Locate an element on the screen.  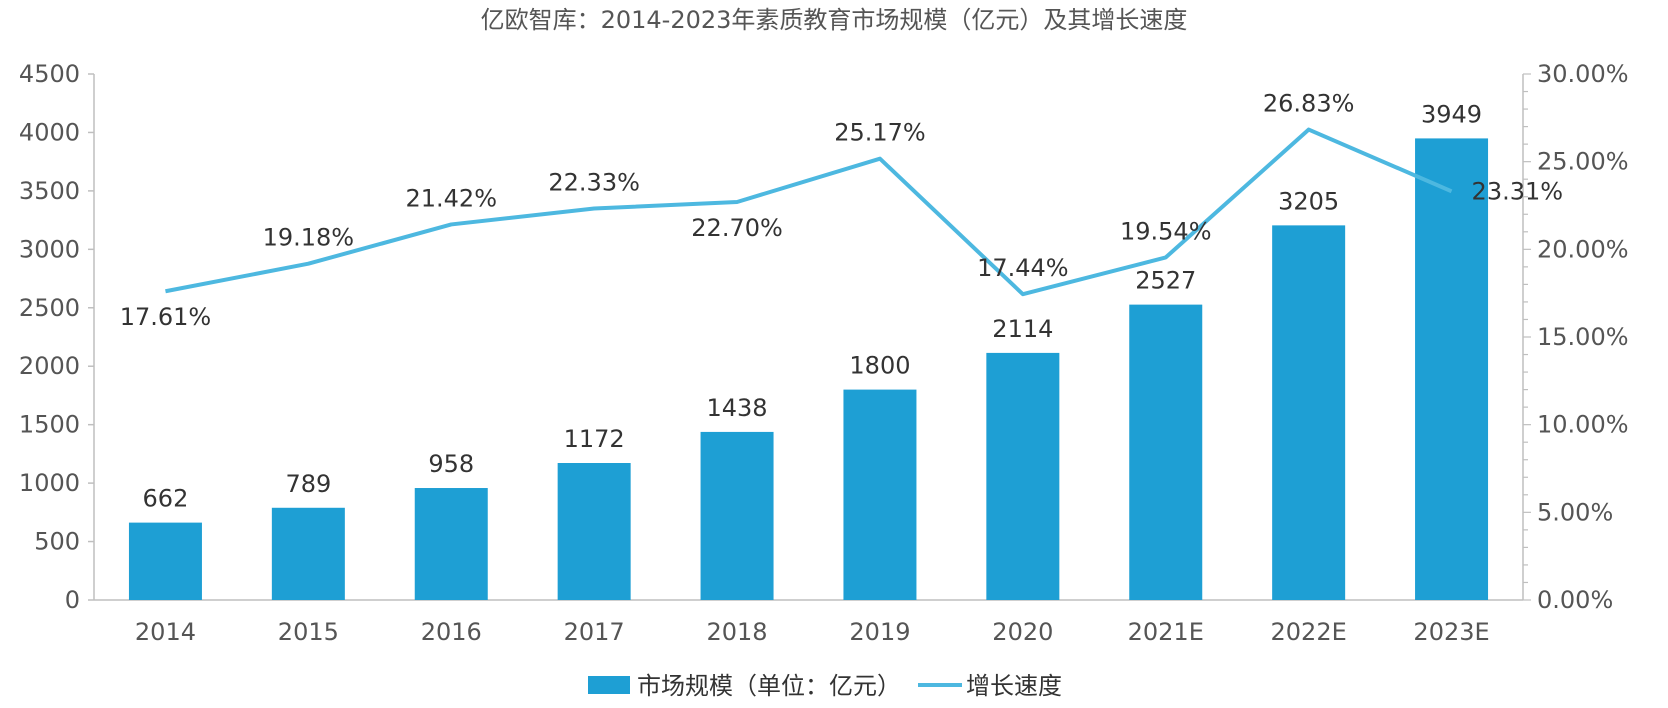
right-tick-label: 5.00% is located at coordinates (1575, 512).